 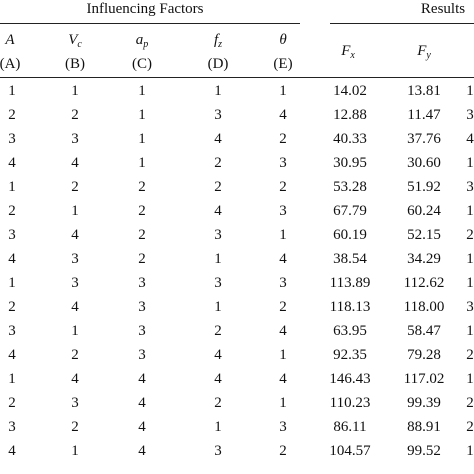 I want to click on factors-underline, so click(x=150, y=23).